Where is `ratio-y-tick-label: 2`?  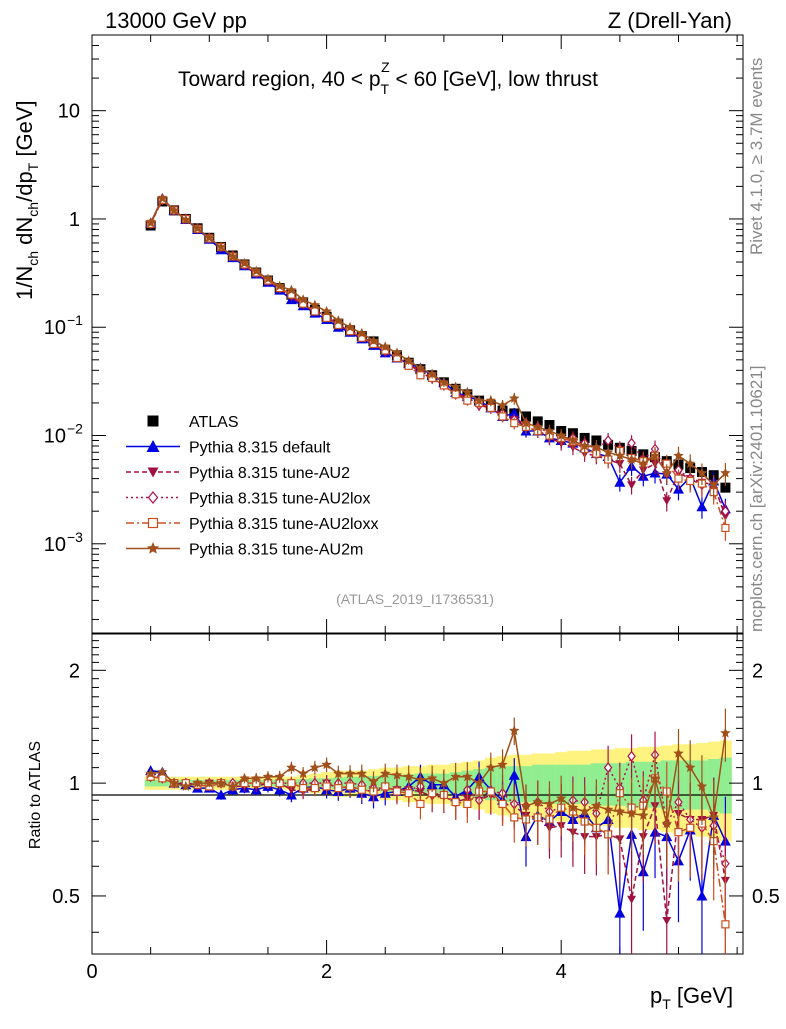
ratio-y-tick-label: 2 is located at coordinates (74, 671).